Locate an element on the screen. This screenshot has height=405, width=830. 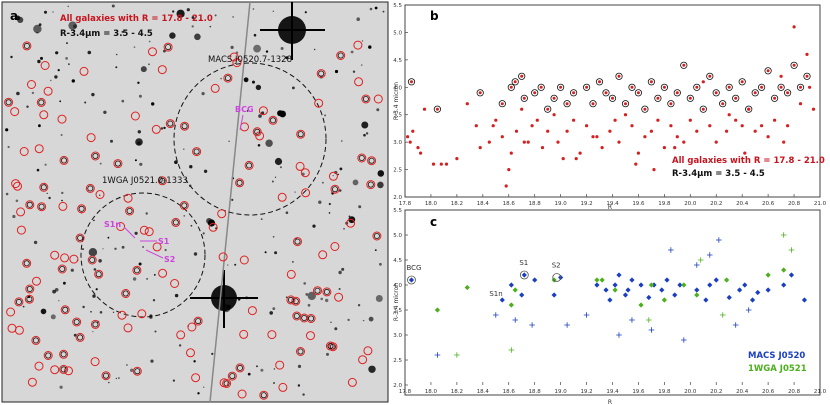
y-tick-label: 5.0 is located at coordinates (397, 236).